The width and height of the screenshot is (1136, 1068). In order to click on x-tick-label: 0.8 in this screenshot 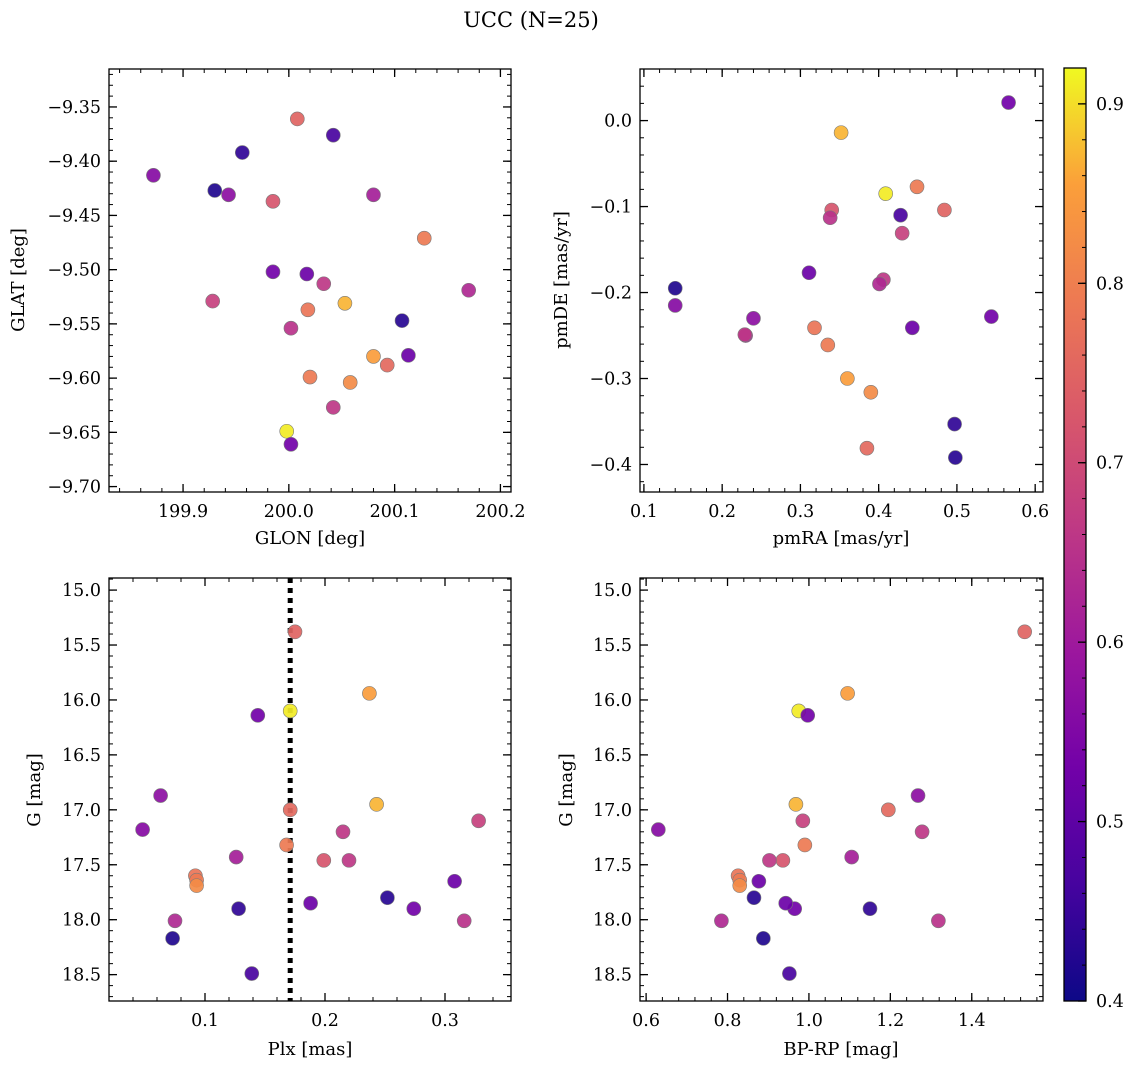, I will do `click(728, 1021)`.